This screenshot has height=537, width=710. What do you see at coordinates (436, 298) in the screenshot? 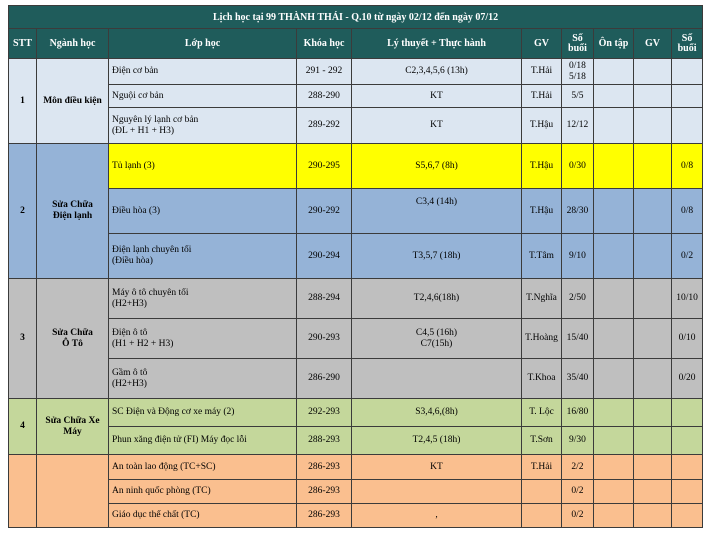
I see `schedule-cell: T2,4,6(18h)` at bounding box center [436, 298].